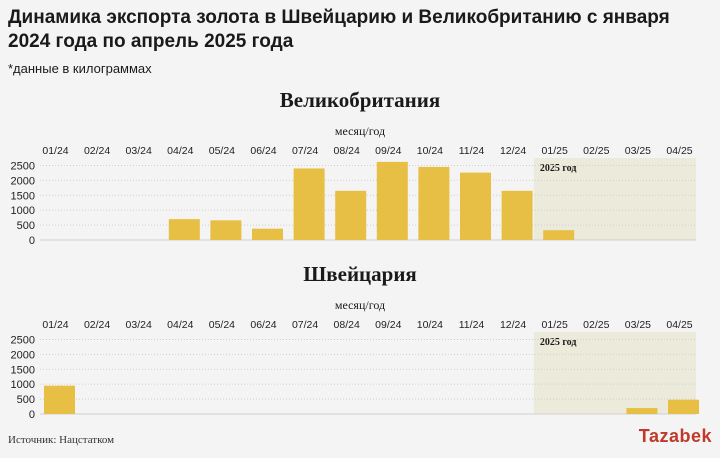 This screenshot has height=458, width=720. I want to click on logo-text: Tazabek, so click(675, 436).